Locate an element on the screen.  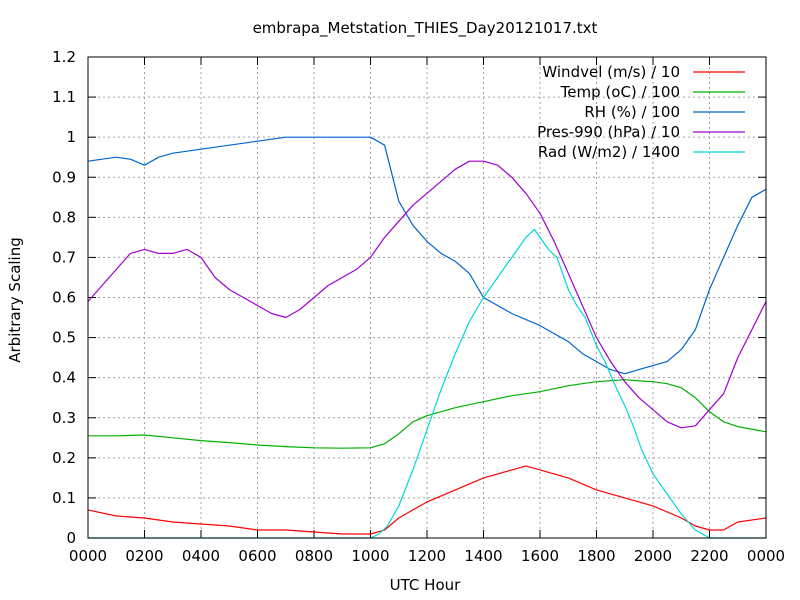
y-tick-label: 0.7 is located at coordinates (64, 257).